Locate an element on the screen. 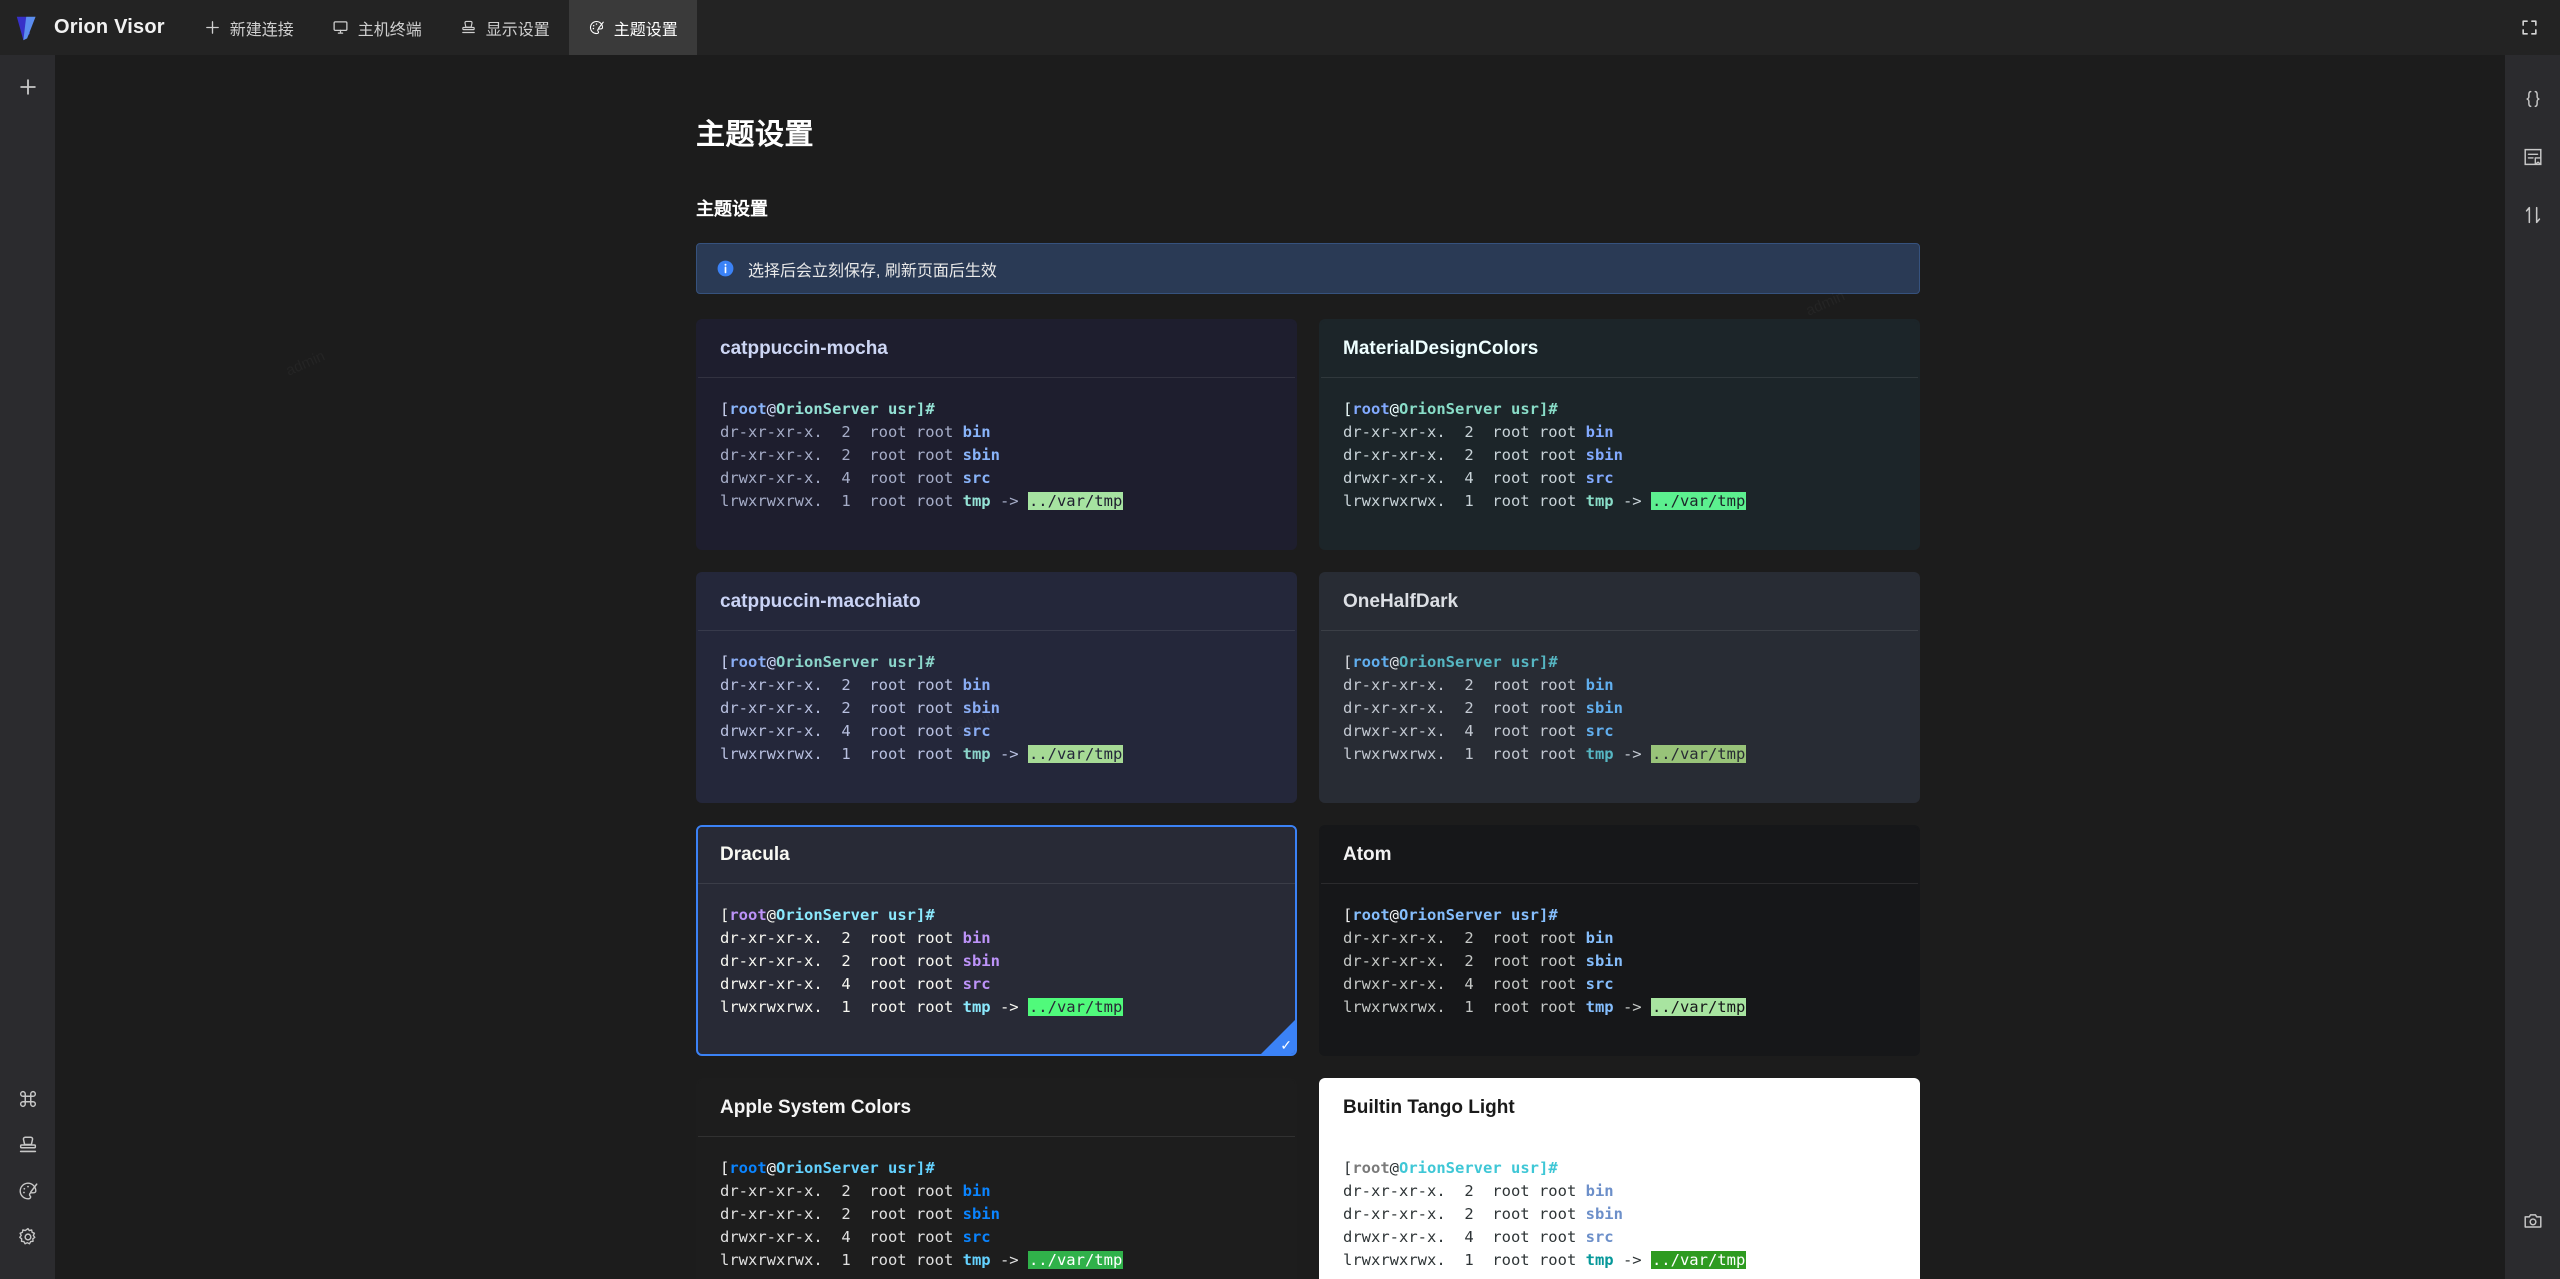 The image size is (2560, 1279). sidebar-item-snippets is located at coordinates (2533, 157).